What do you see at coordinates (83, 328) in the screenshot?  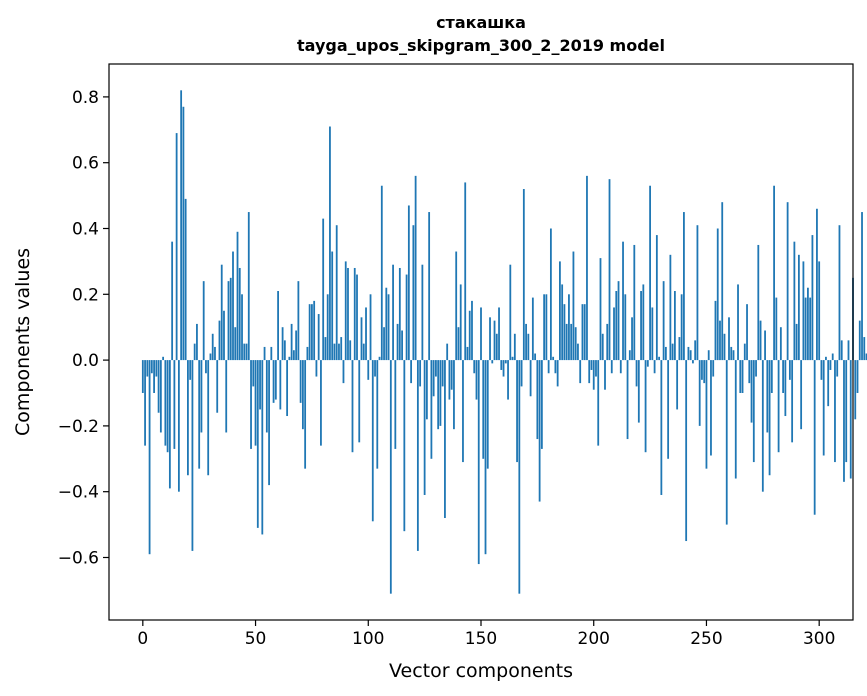 I see `y-axis-ticks: −0.6 −0.4 −0.2 0.0 0.2 0.4 0.6 0.8` at bounding box center [83, 328].